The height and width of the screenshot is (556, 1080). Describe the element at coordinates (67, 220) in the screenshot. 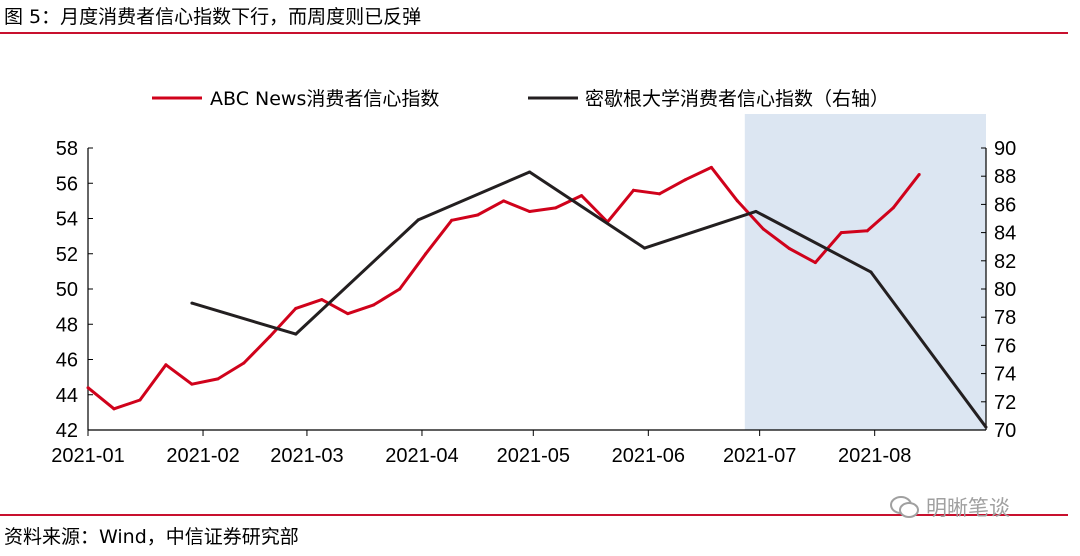

I see `y-left-tick-label: 54` at that location.